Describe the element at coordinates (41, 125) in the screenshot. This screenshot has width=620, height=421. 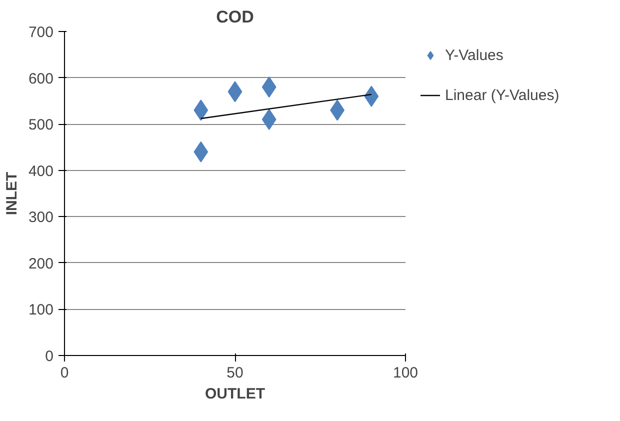
I see `y-tick-label: 500` at that location.